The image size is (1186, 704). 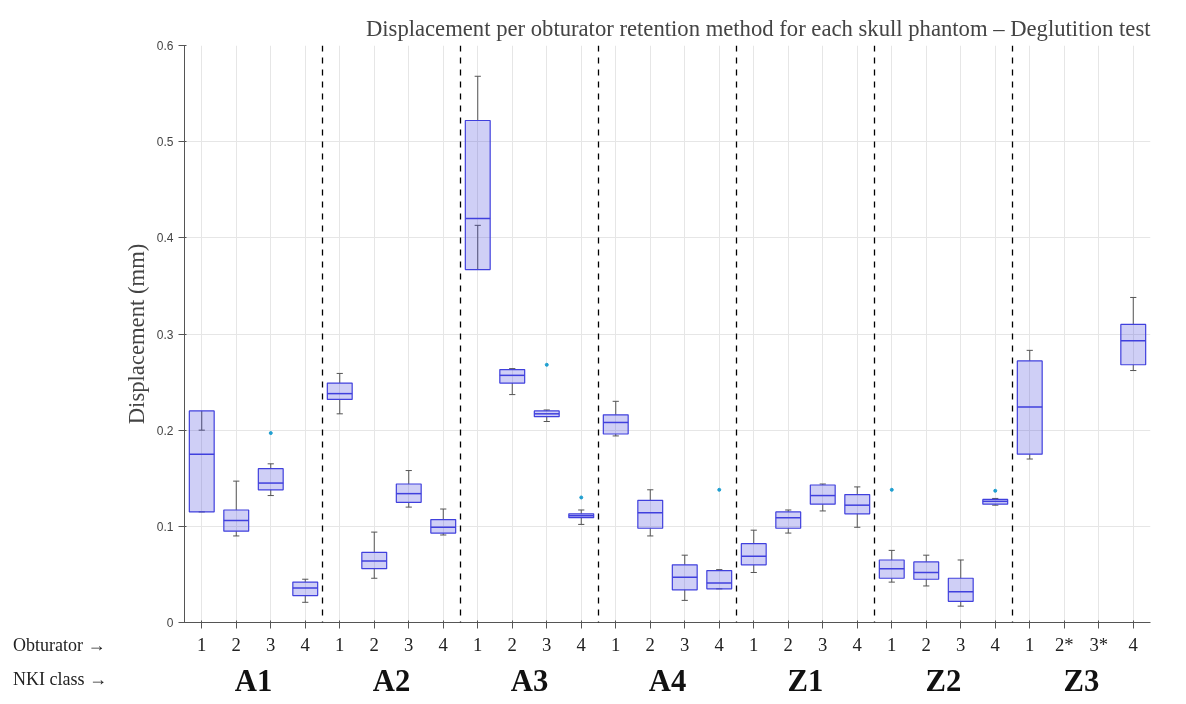 I want to click on x-axis-title: Obturator →, so click(x=59, y=645).